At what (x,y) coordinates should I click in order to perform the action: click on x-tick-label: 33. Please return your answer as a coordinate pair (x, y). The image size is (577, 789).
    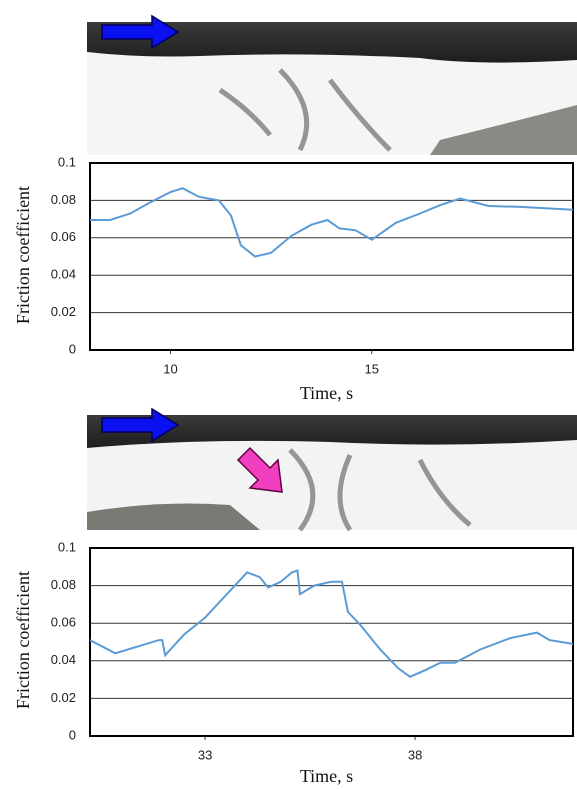
    Looking at the image, I should click on (205, 754).